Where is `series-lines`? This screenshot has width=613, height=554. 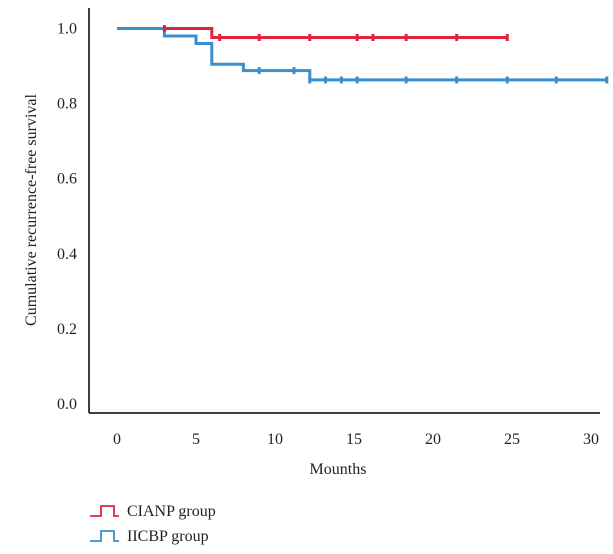 series-lines is located at coordinates (362, 54).